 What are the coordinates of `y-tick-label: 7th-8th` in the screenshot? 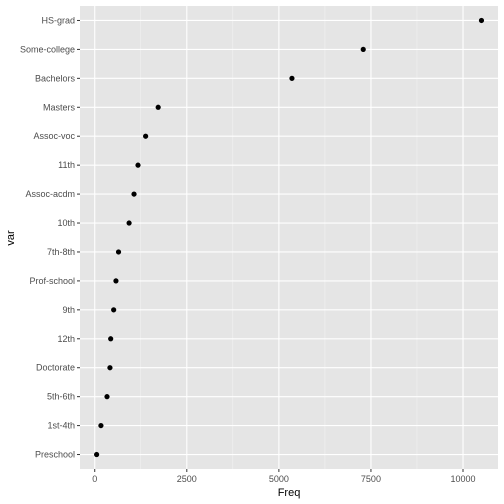 It's located at (61, 252).